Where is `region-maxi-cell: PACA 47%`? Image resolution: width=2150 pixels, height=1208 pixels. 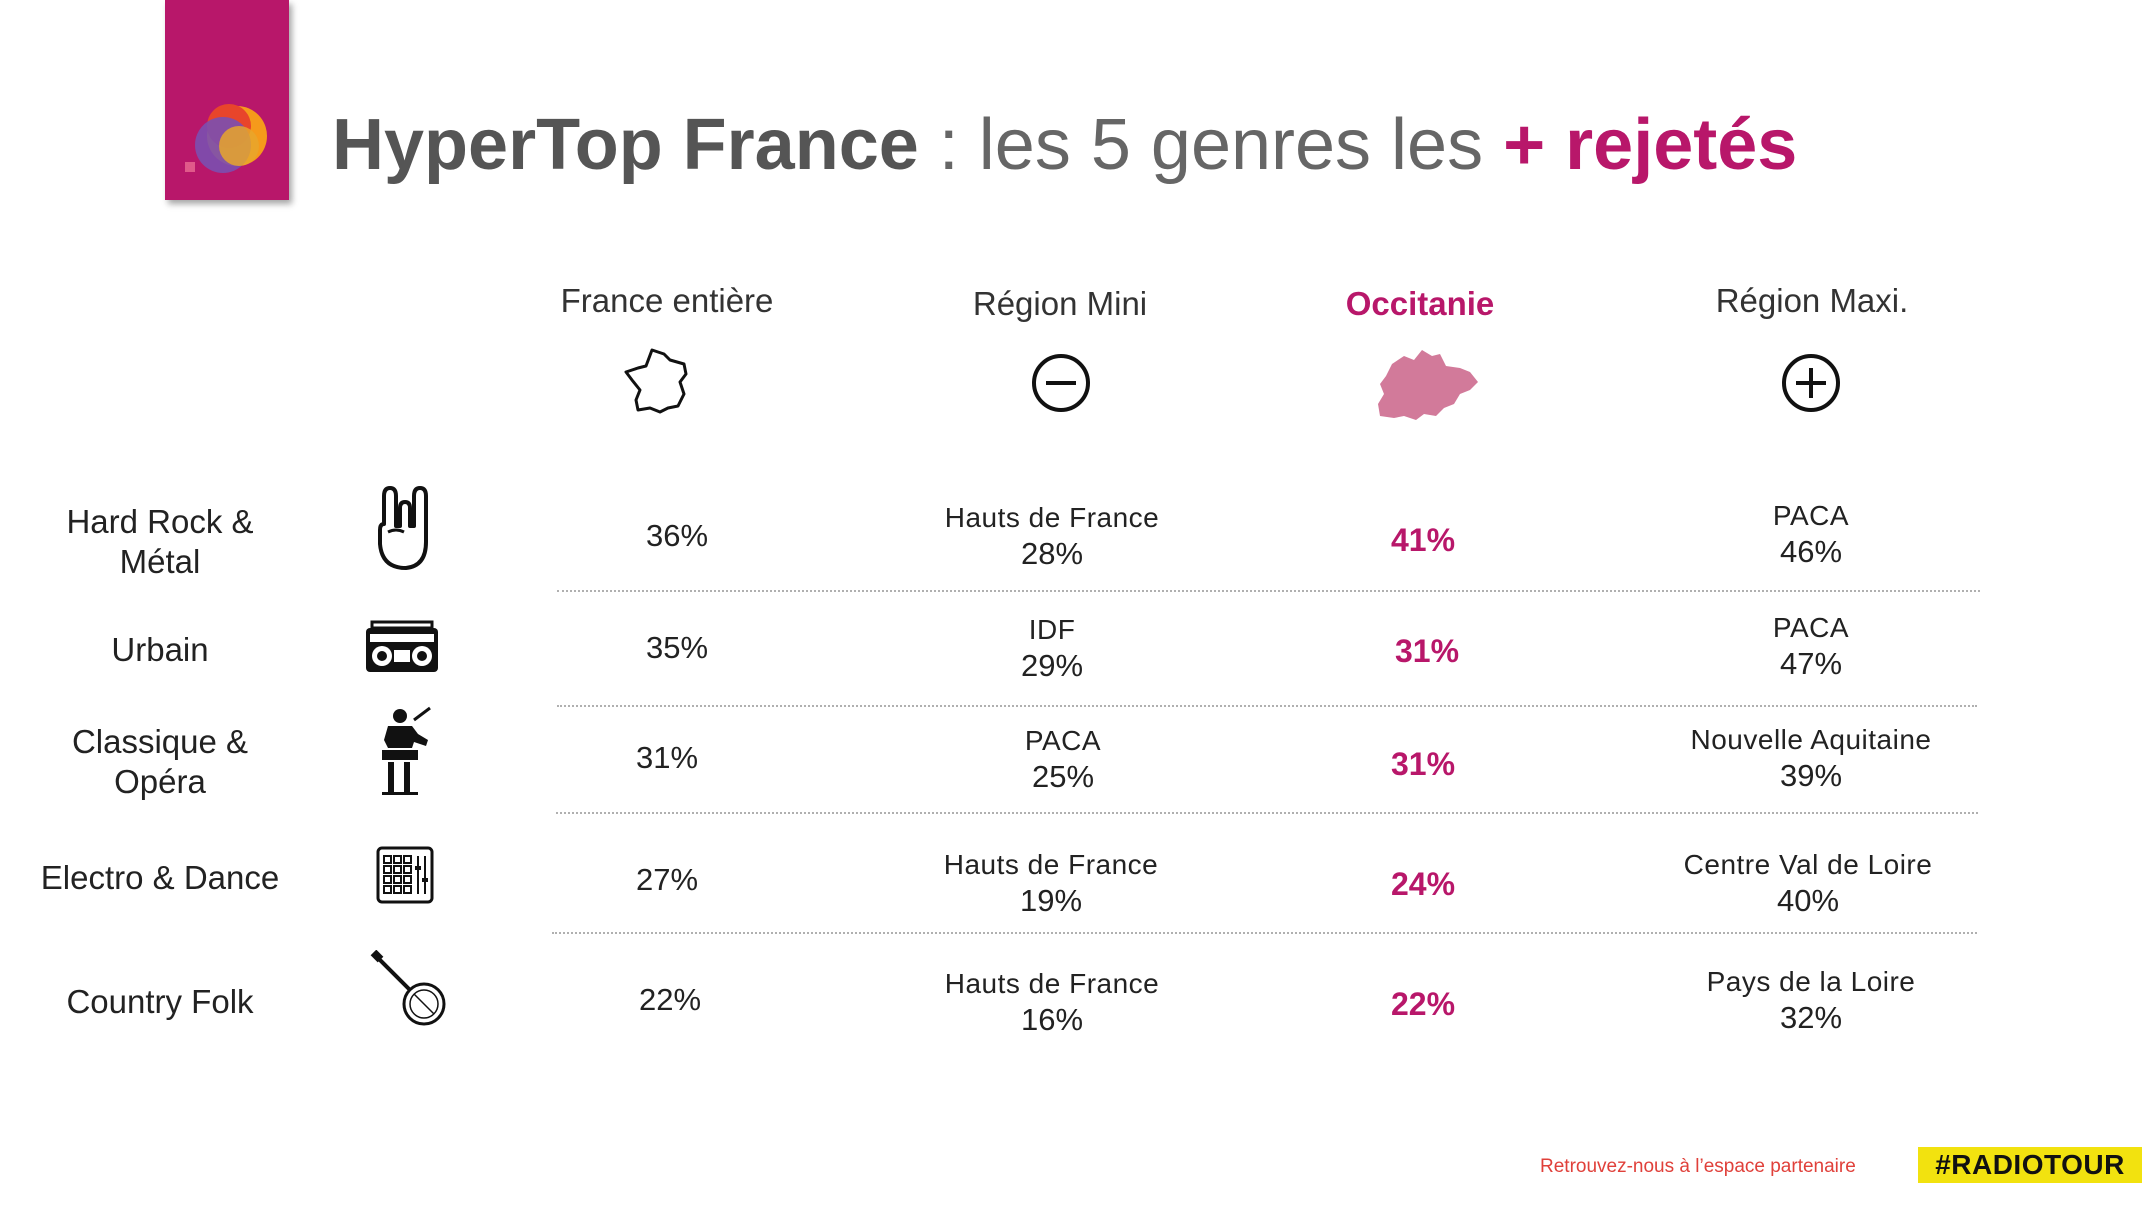
region-maxi-cell: PACA 47% is located at coordinates (1811, 646).